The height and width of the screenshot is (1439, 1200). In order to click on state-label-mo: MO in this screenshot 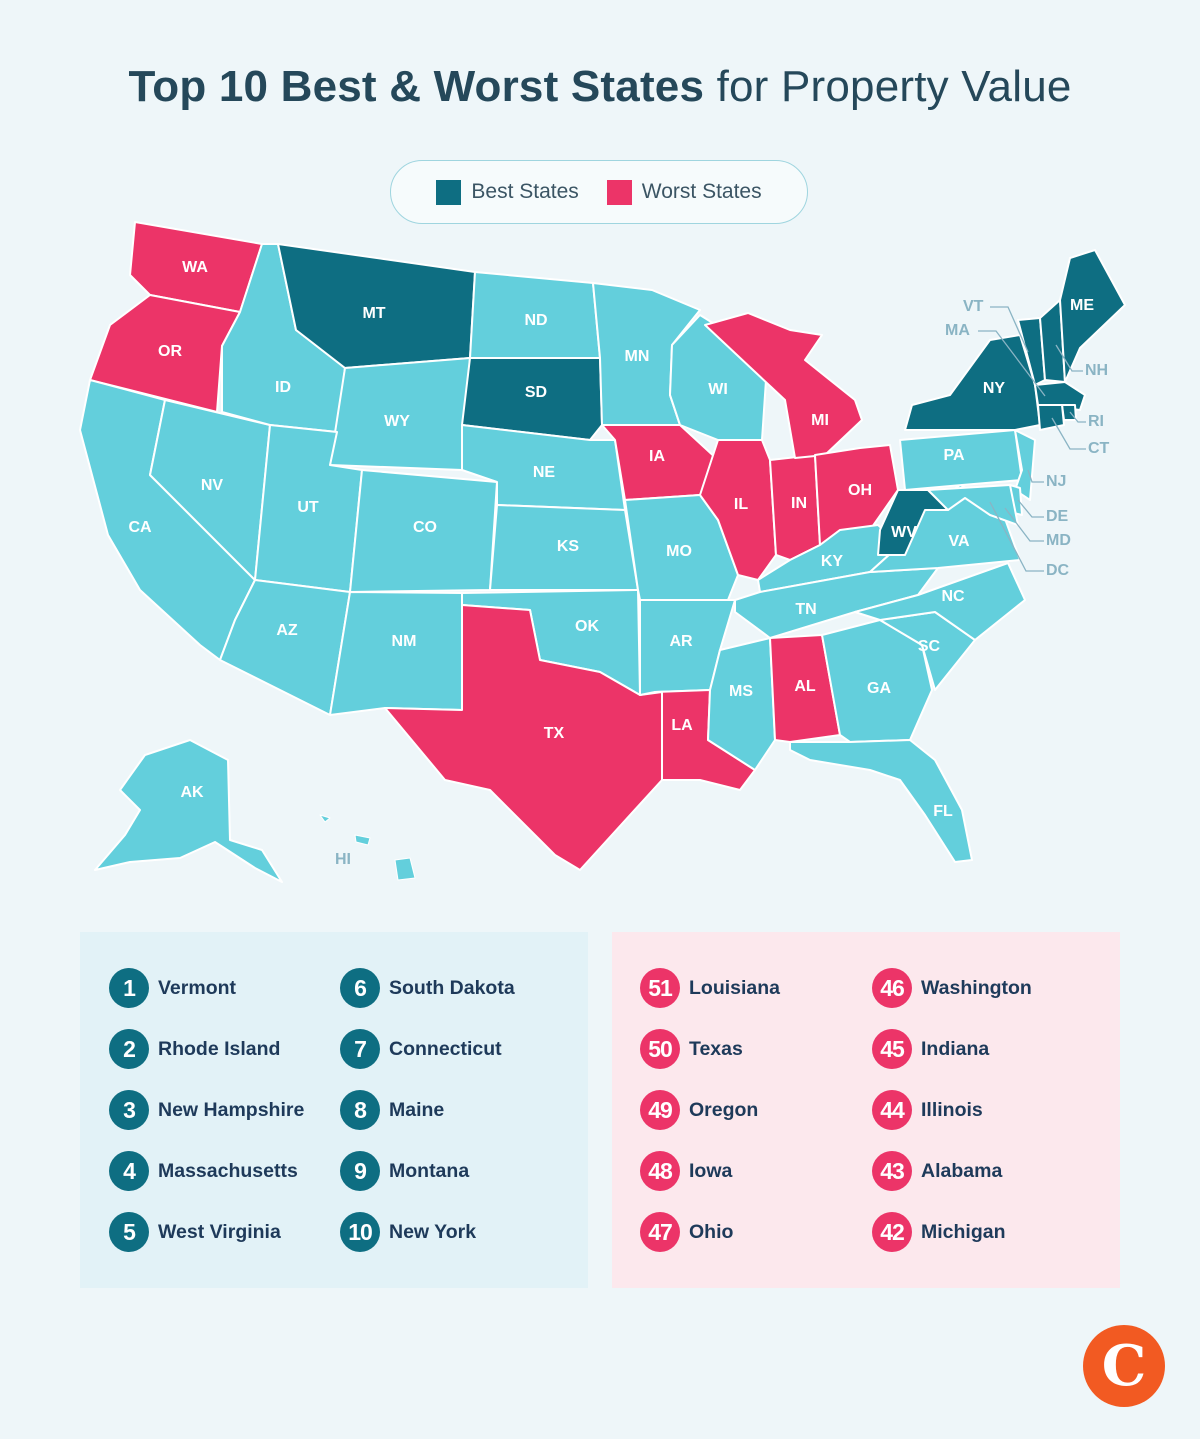, I will do `click(679, 551)`.